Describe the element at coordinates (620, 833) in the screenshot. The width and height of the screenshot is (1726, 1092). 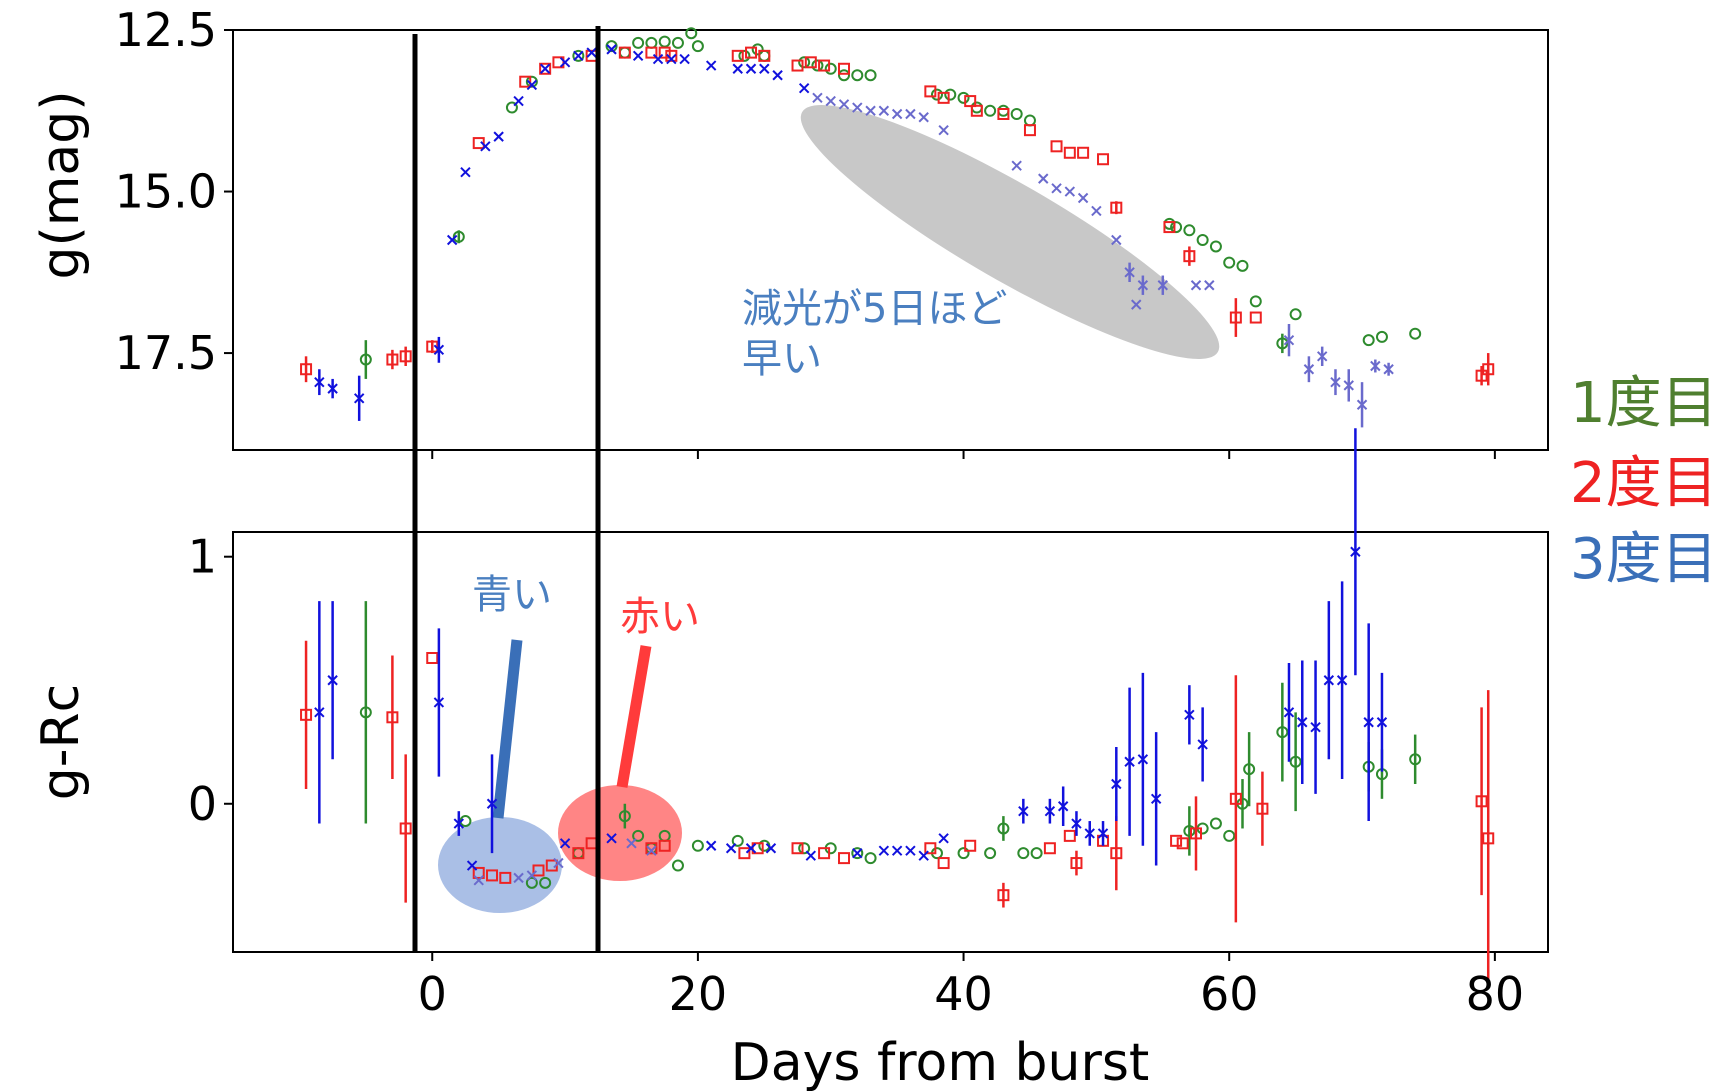
I see `red-highlight-ellipse` at that location.